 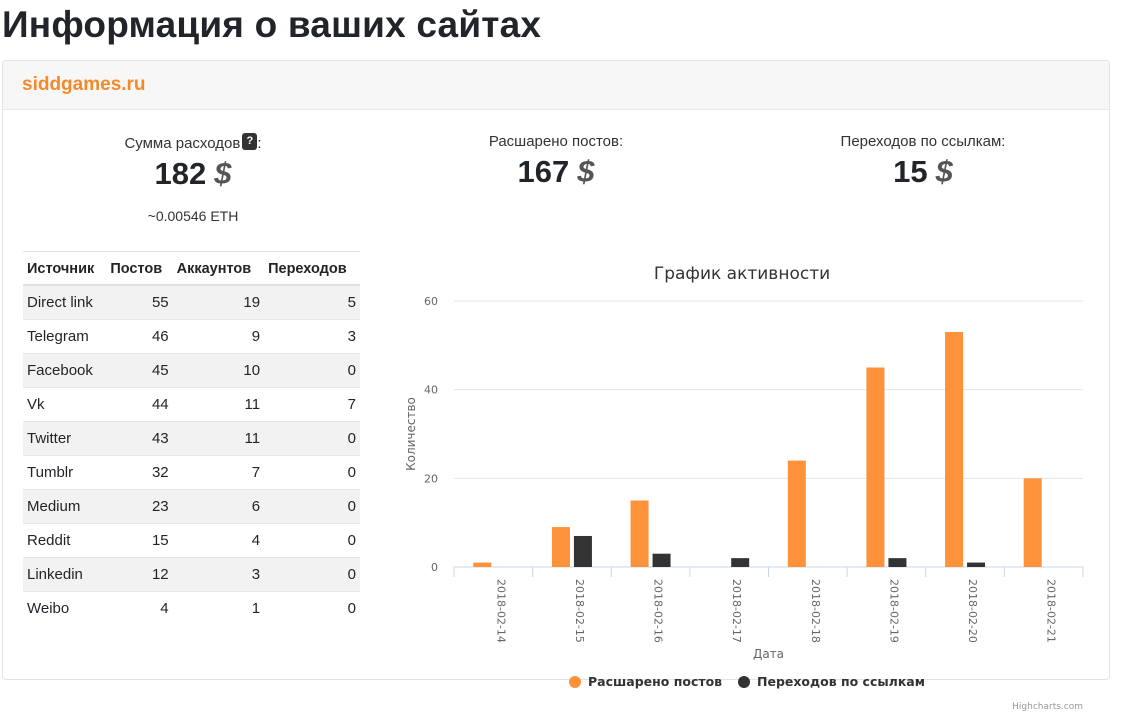 What do you see at coordinates (65, 302) in the screenshot?
I see `cell-source: Direct link` at bounding box center [65, 302].